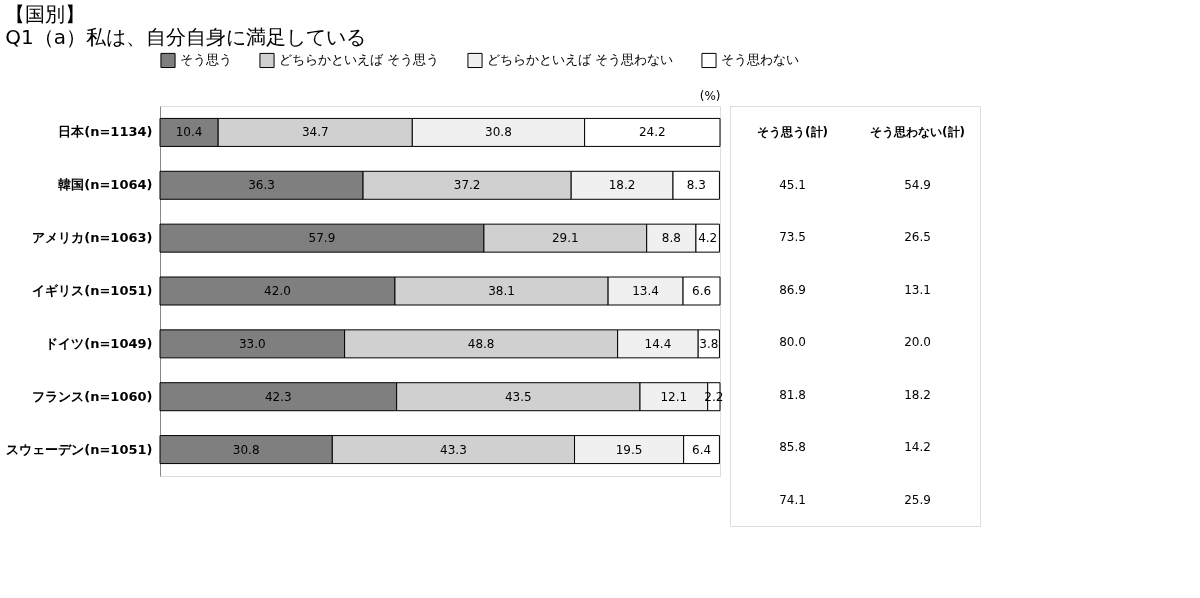 This screenshot has width=1200, height=598. Describe the element at coordinates (467, 185) in the screenshot. I see `data-label: 37.2` at that location.